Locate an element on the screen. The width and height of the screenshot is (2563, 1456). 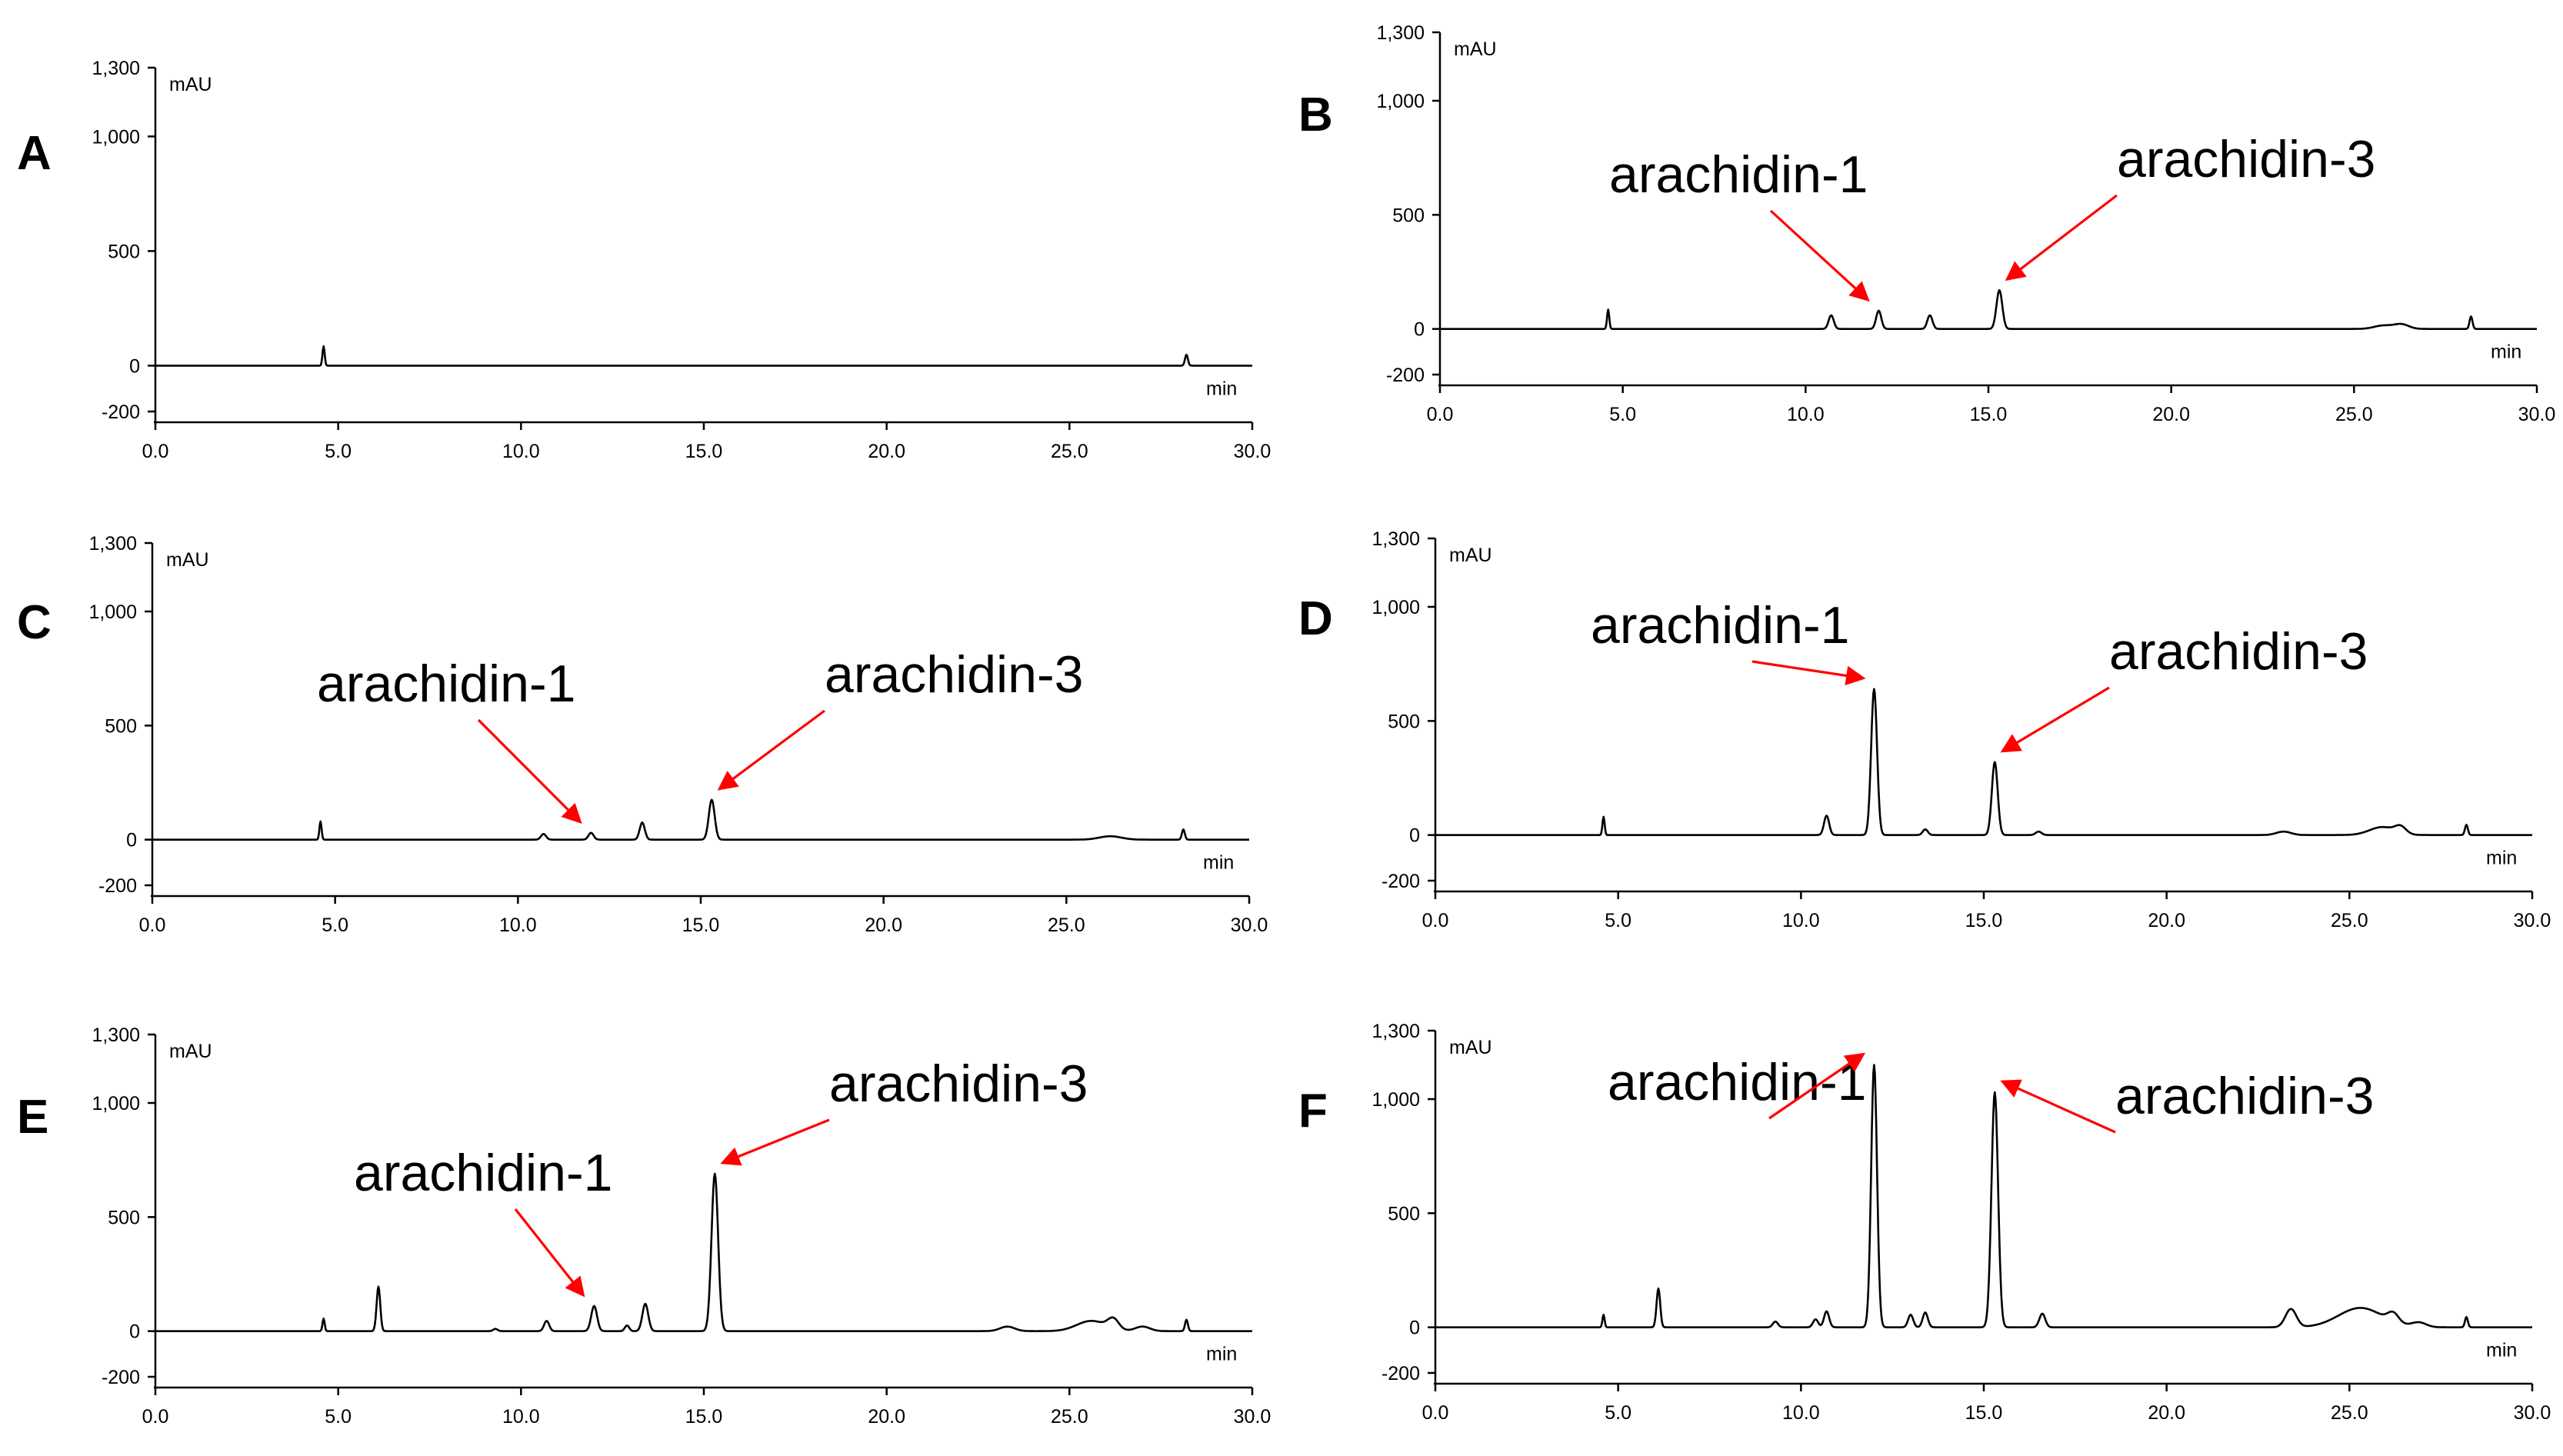
panel-letter: D is located at coordinates (1315, 618).